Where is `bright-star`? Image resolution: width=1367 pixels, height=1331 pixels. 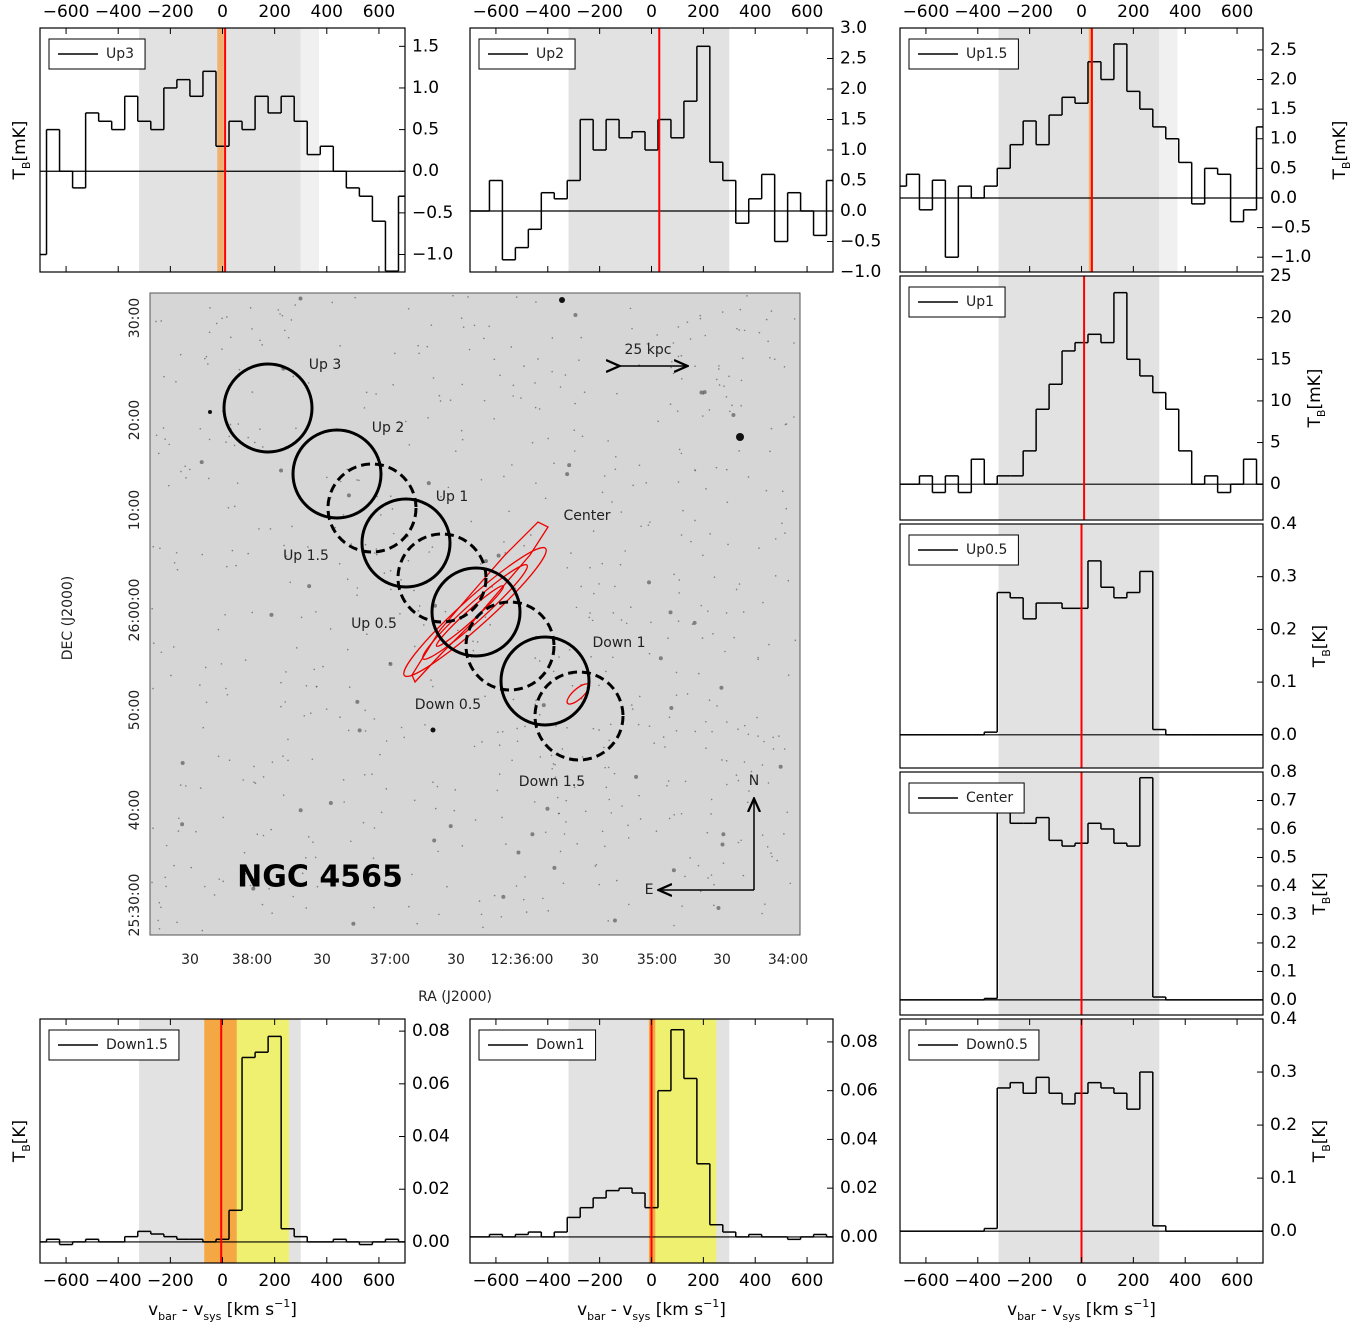
bright-star is located at coordinates (740, 437).